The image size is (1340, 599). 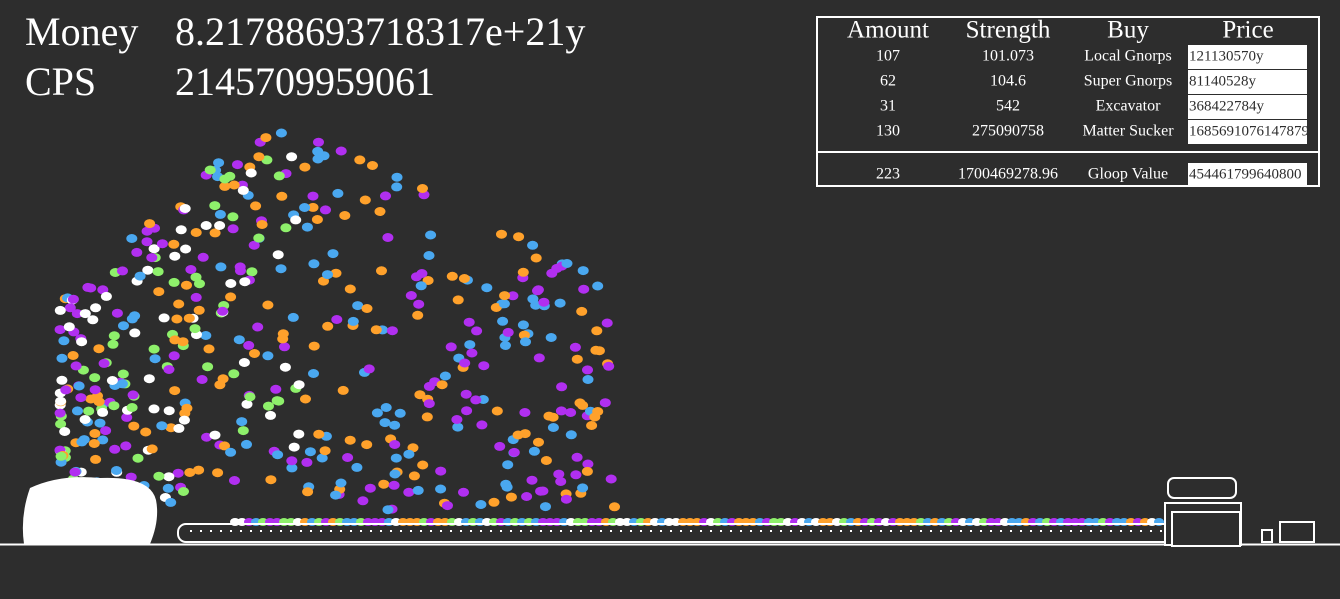 What do you see at coordinates (1249, 131) in the screenshot?
I see `price: 1685691076147879` at bounding box center [1249, 131].